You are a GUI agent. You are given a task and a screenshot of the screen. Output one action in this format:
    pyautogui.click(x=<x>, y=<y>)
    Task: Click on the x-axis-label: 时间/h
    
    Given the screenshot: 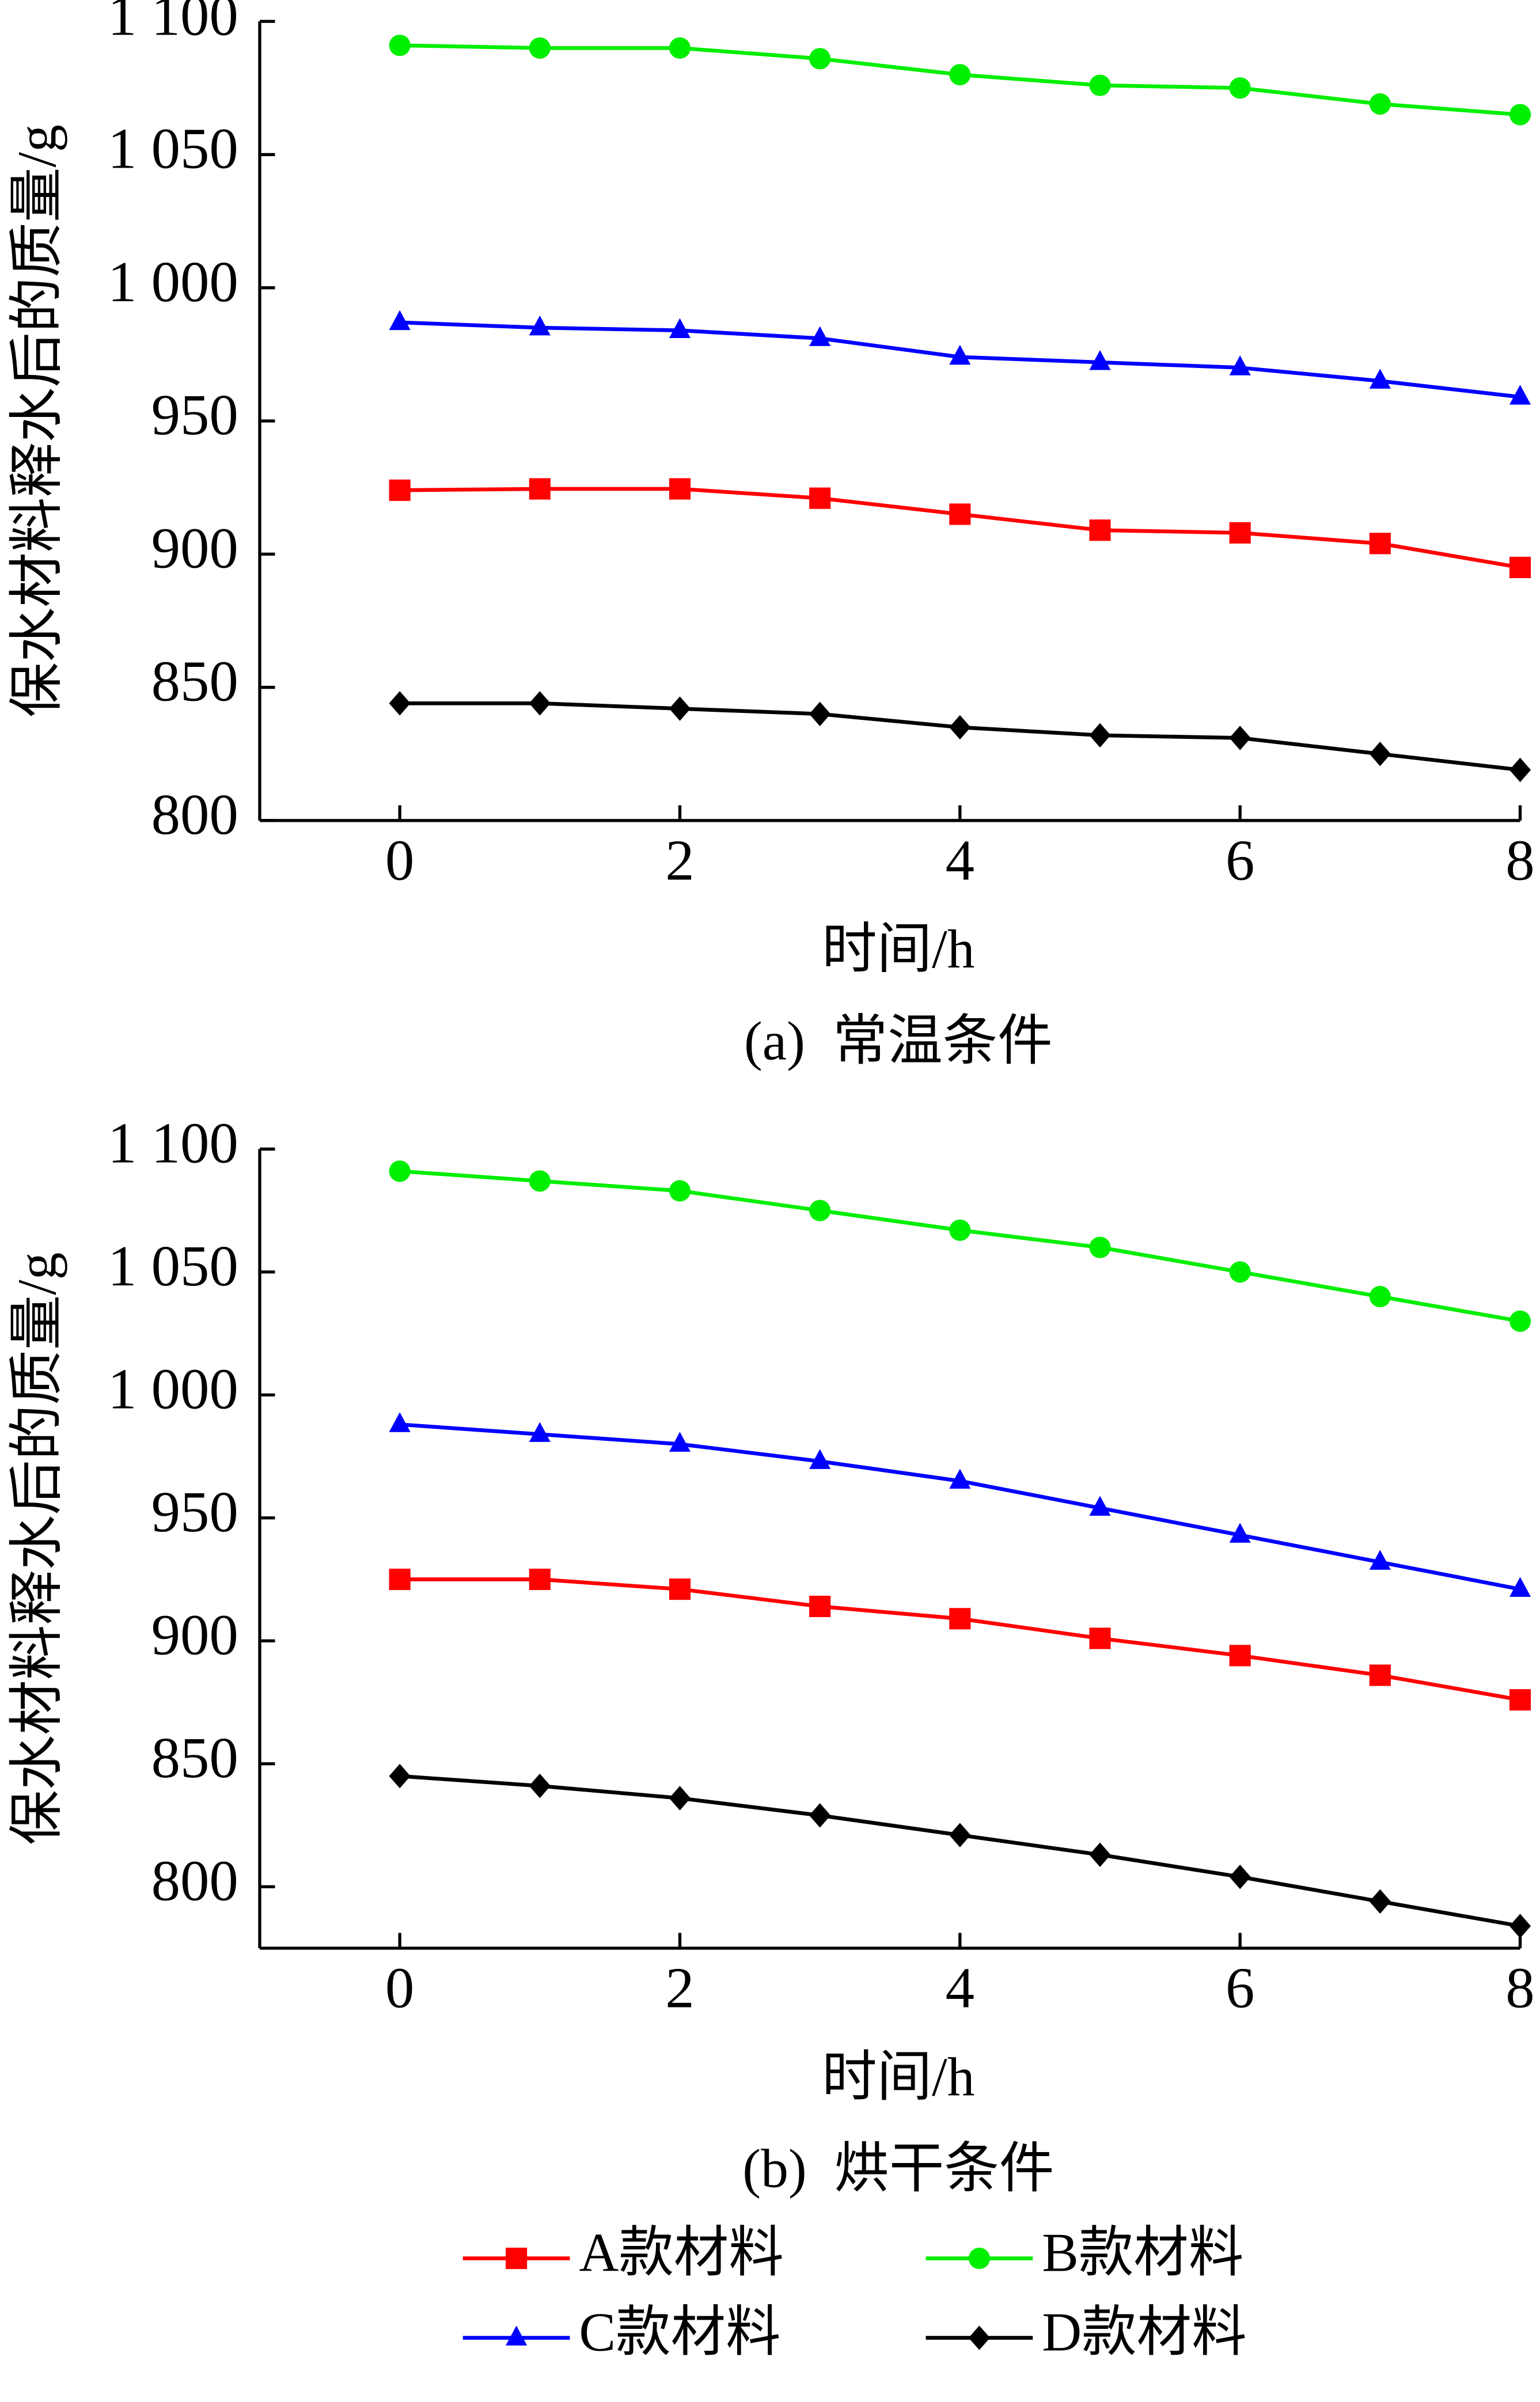 What is the action you would take?
    pyautogui.click(x=898, y=2076)
    